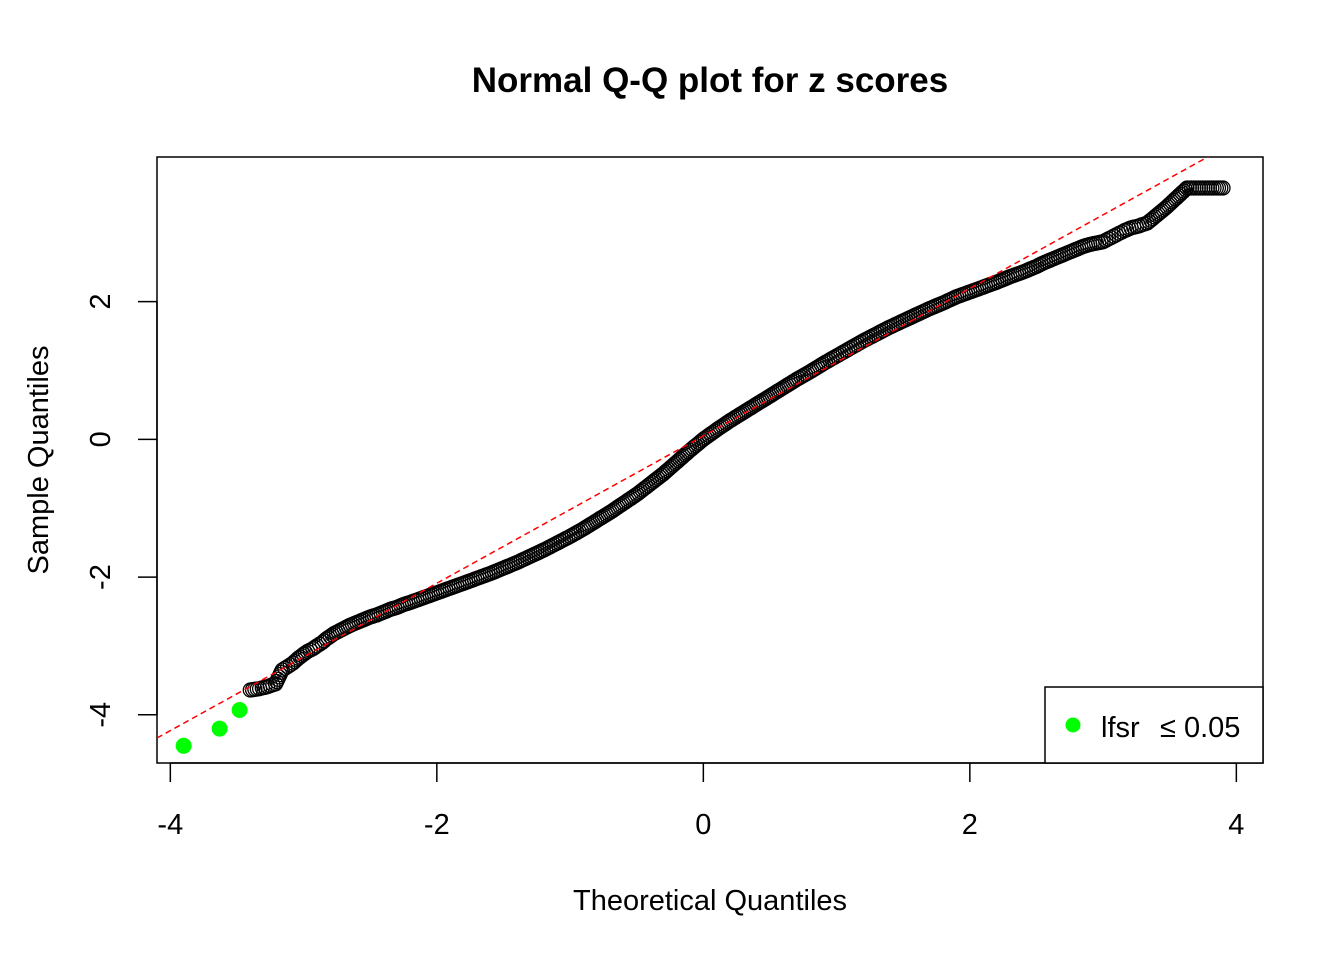  Describe the element at coordinates (101, 439) in the screenshot. I see `y-tick-label: 0` at that location.